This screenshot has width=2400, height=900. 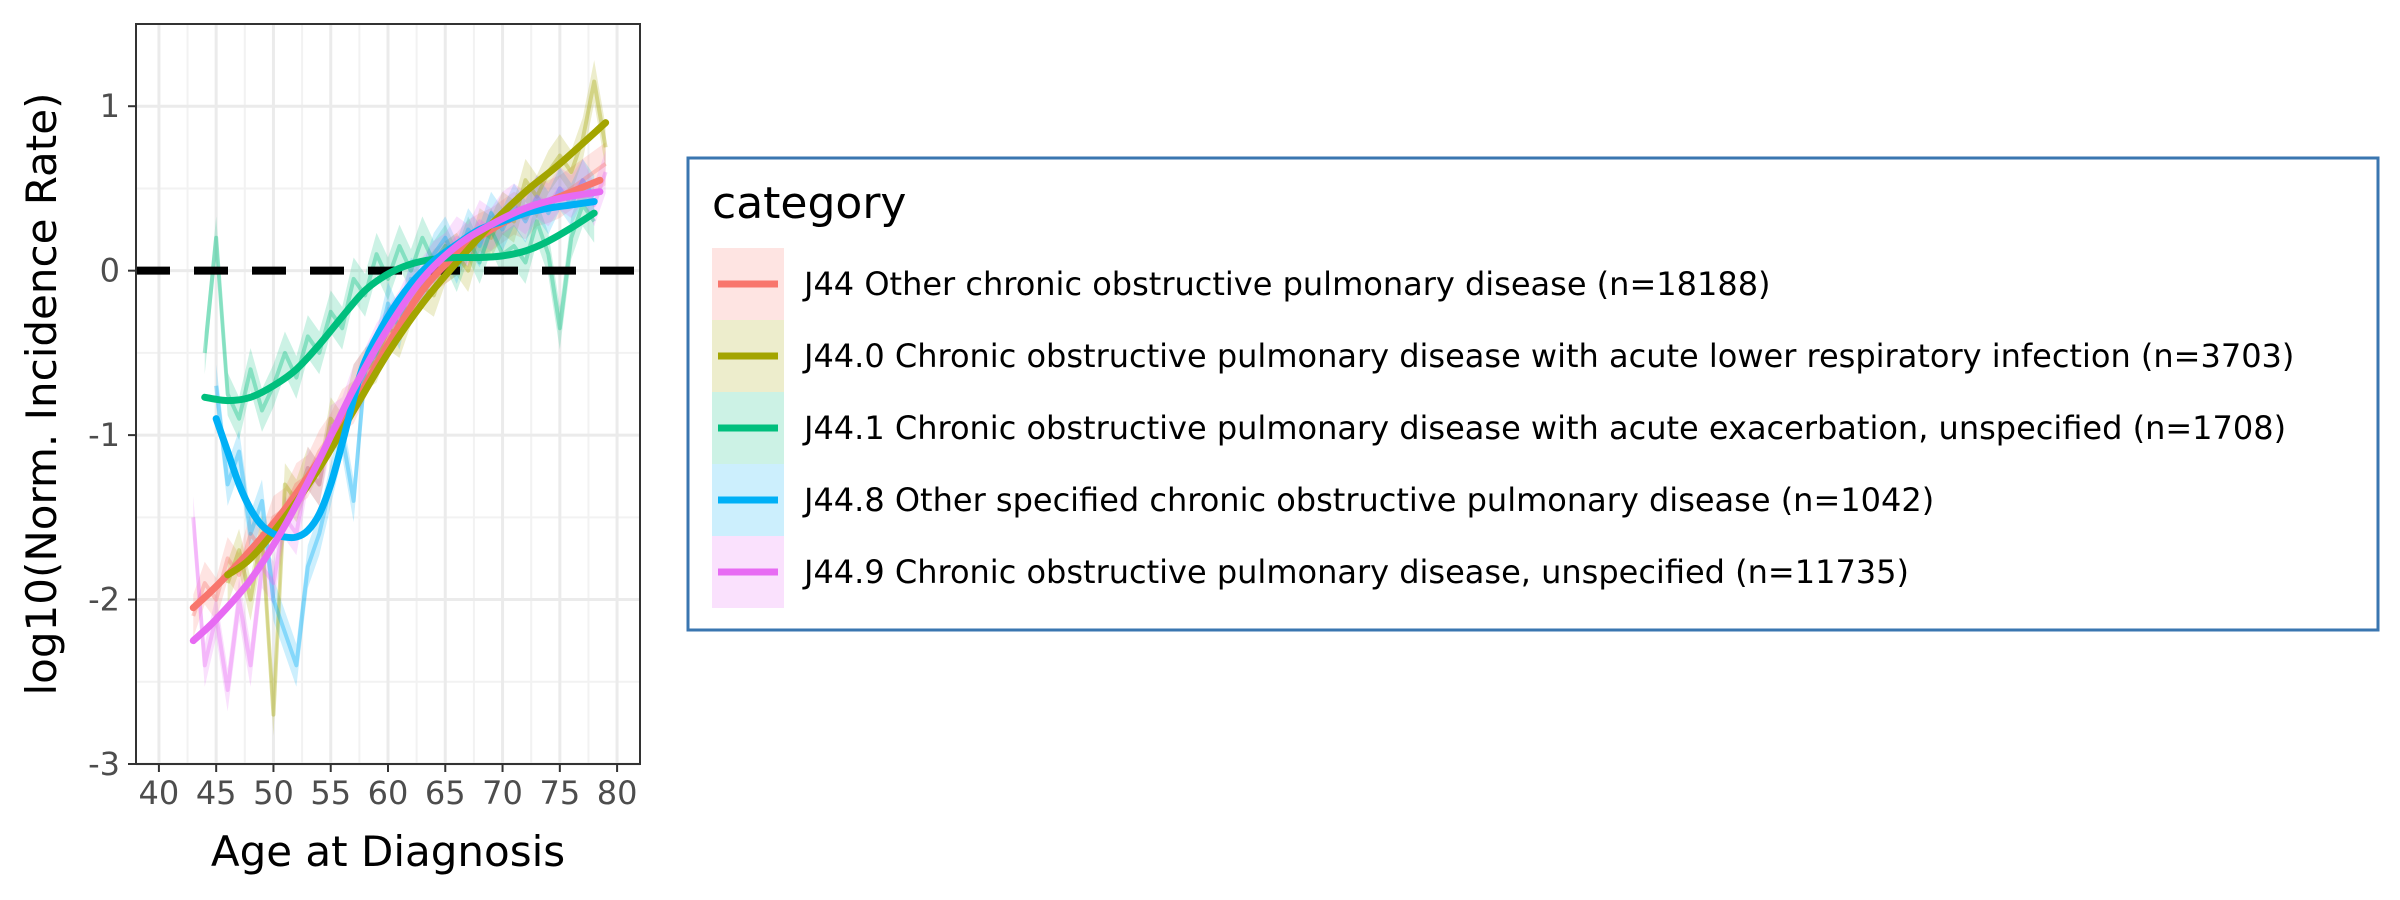 I want to click on x-tick-label: 50, so click(x=273, y=793).